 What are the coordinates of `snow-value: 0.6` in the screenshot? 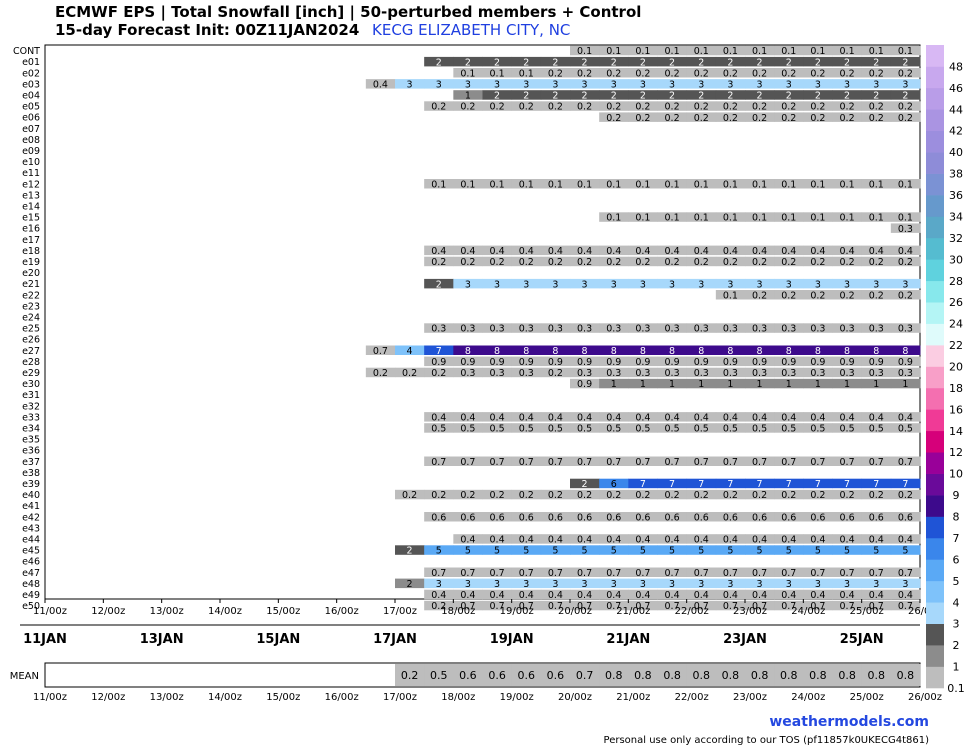 It's located at (497, 517).